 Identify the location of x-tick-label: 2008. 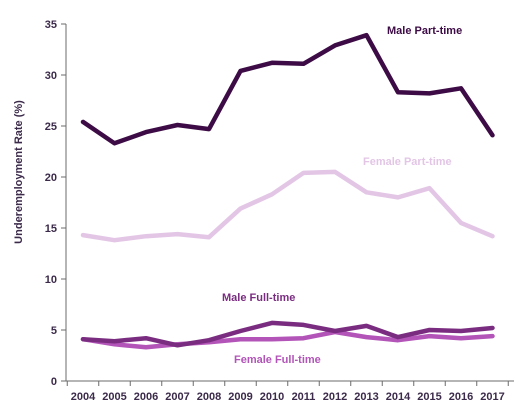
(209, 397).